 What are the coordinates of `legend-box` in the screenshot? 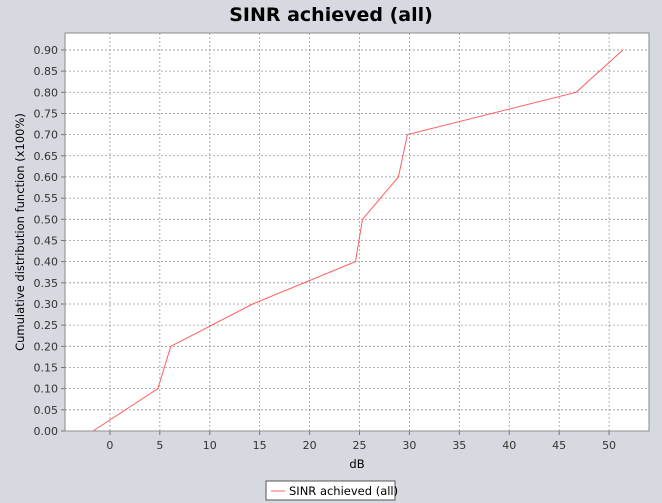 It's located at (330, 490).